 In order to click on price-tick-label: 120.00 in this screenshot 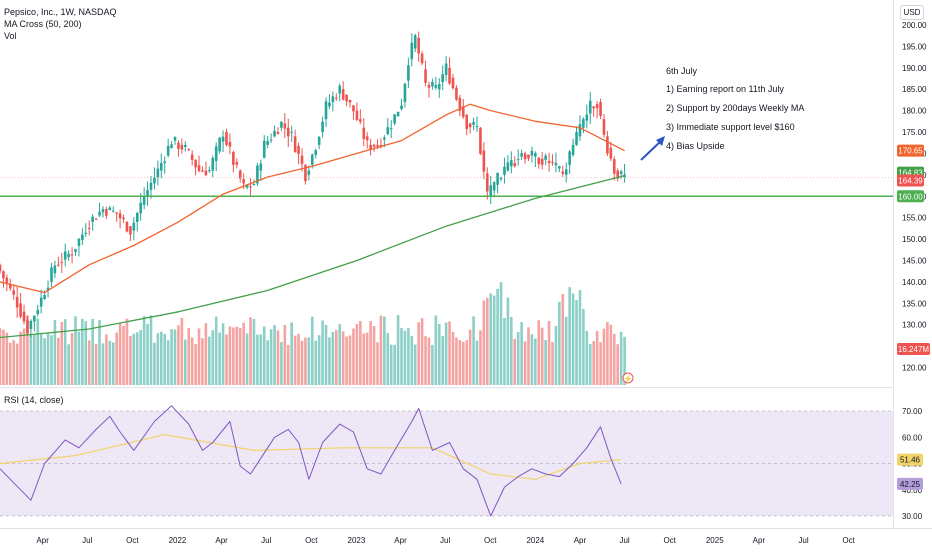, I will do `click(914, 368)`.